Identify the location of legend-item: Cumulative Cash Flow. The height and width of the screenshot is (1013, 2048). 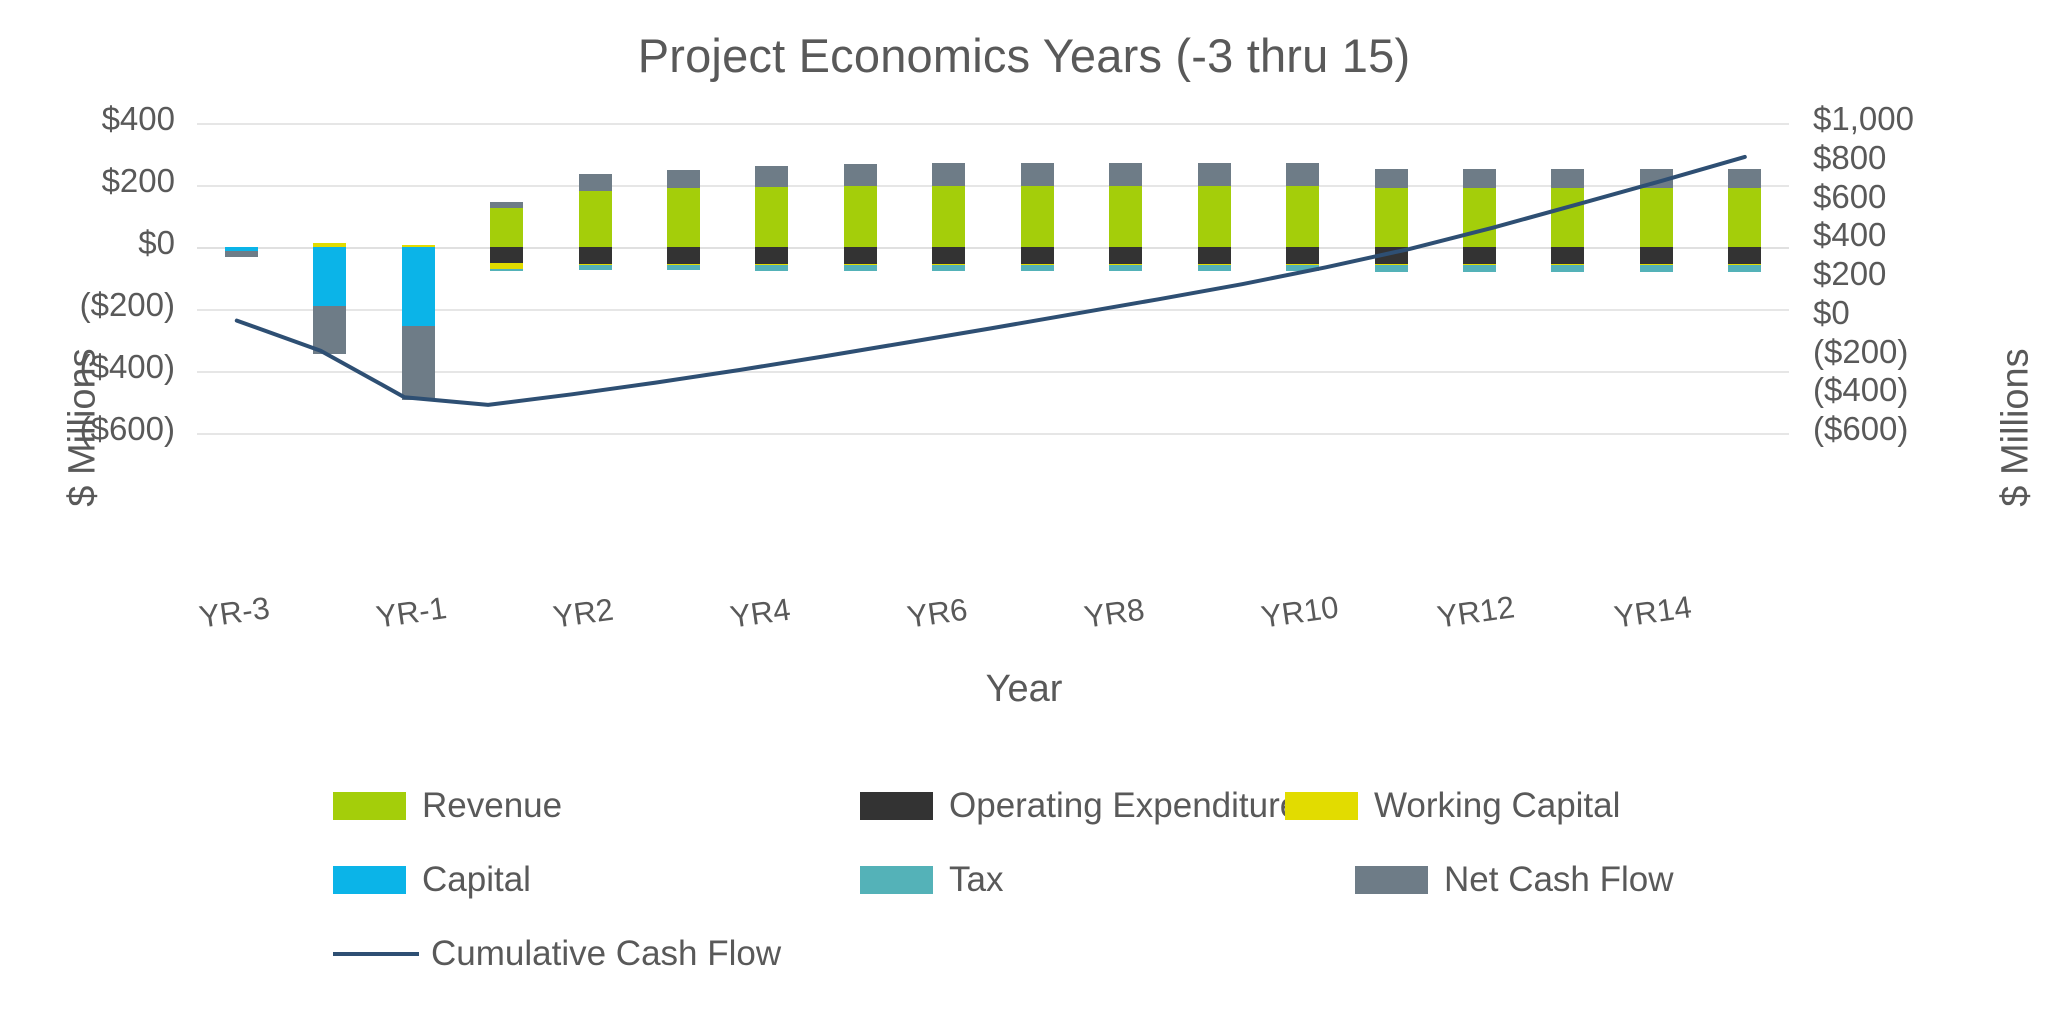
(557, 954).